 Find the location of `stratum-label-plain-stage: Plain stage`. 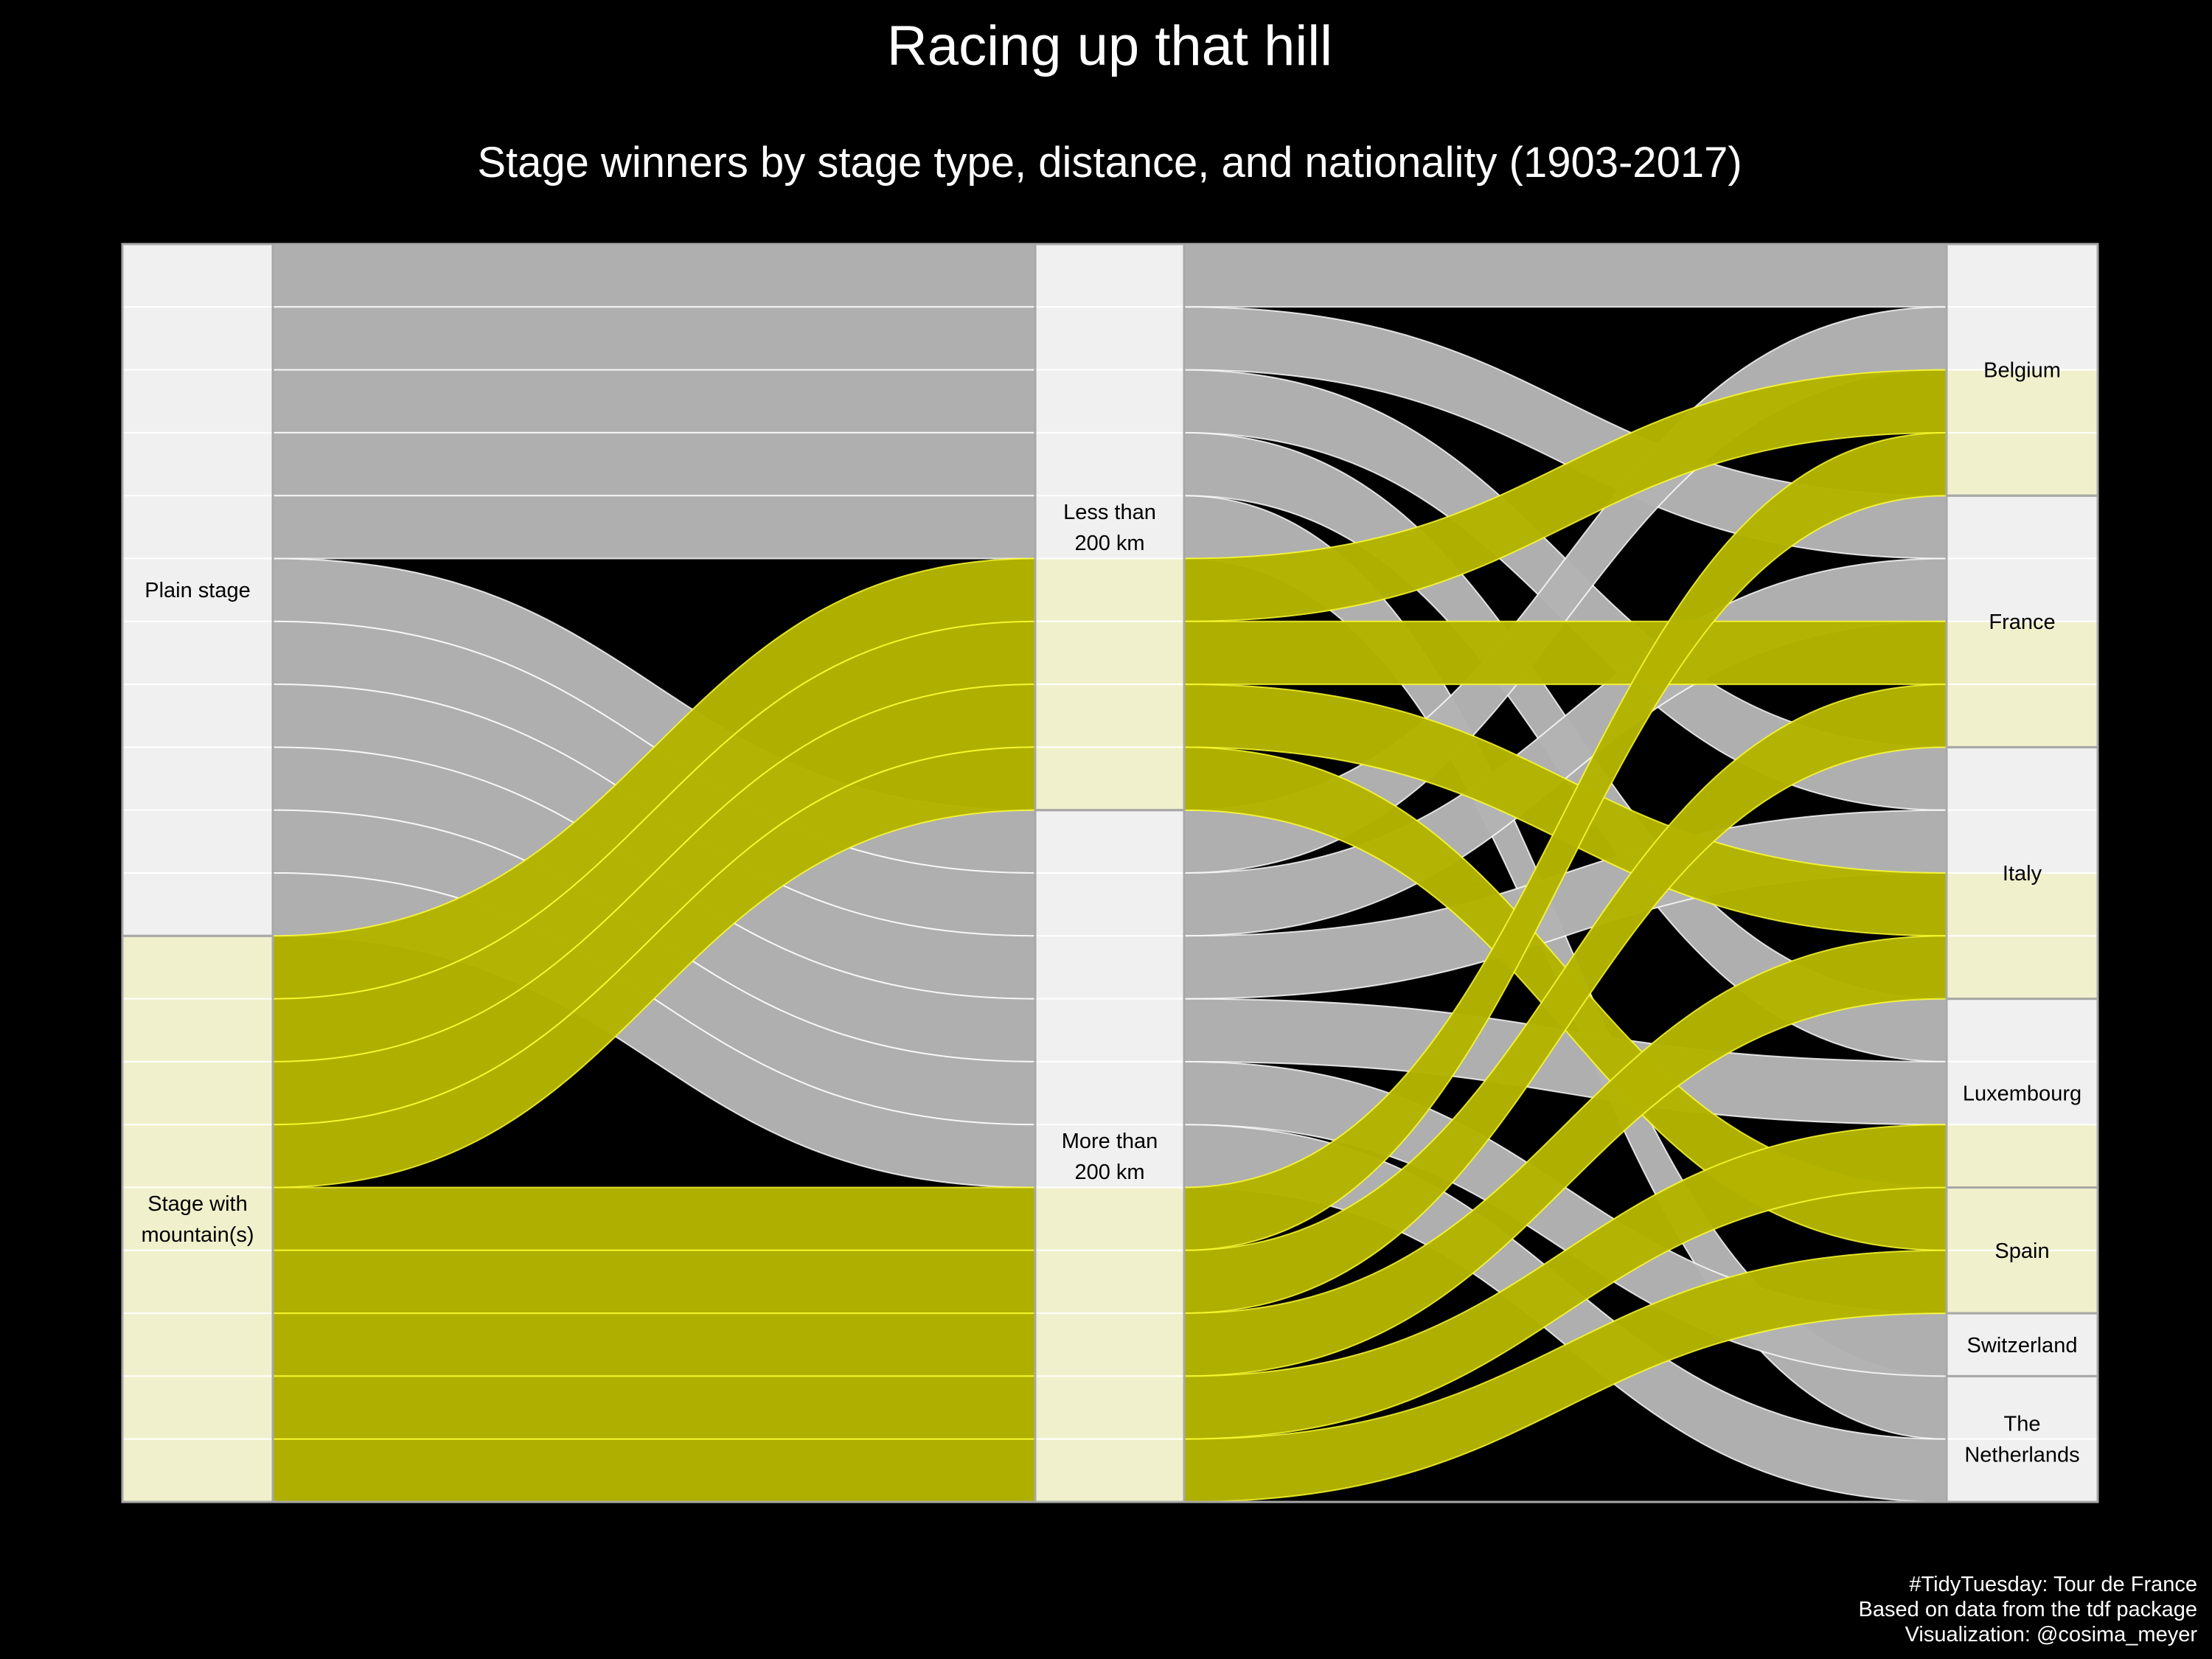

stratum-label-plain-stage: Plain stage is located at coordinates (198, 590).